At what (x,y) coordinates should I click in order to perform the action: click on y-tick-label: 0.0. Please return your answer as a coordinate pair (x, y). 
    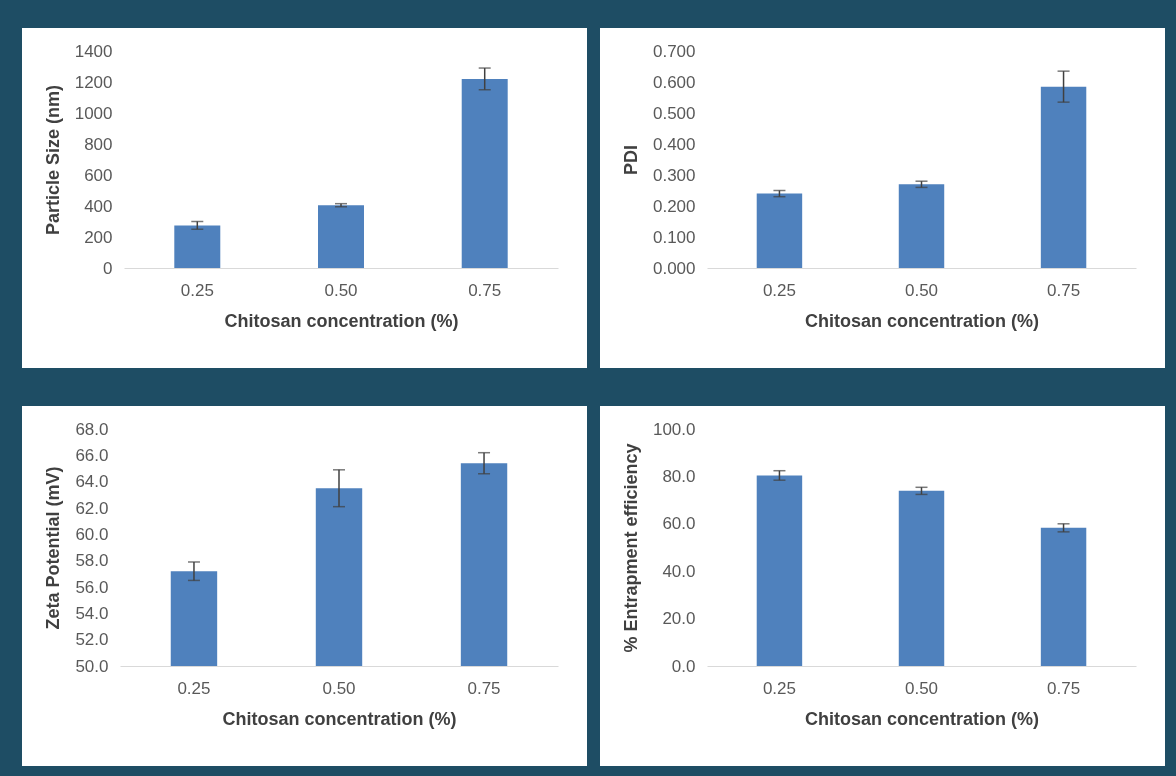
    Looking at the image, I should click on (683, 666).